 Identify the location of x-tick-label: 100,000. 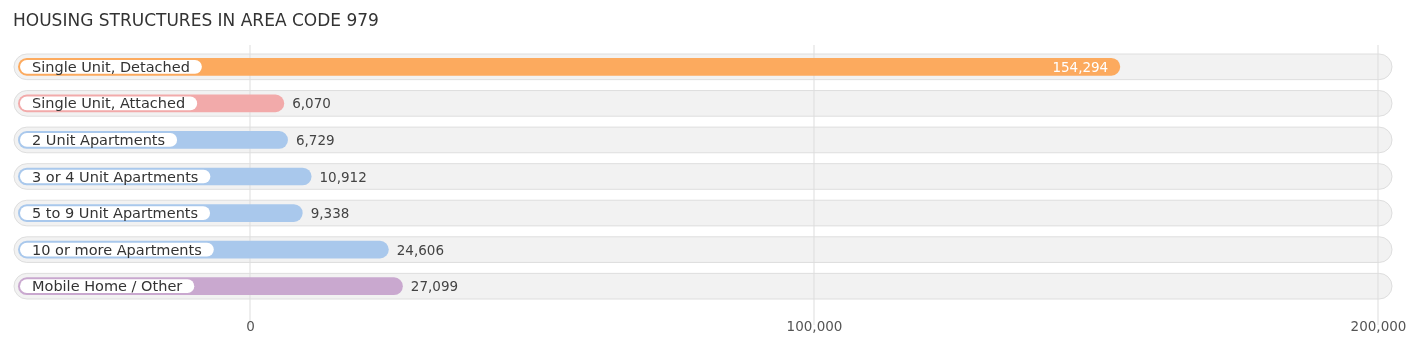
(814, 325).